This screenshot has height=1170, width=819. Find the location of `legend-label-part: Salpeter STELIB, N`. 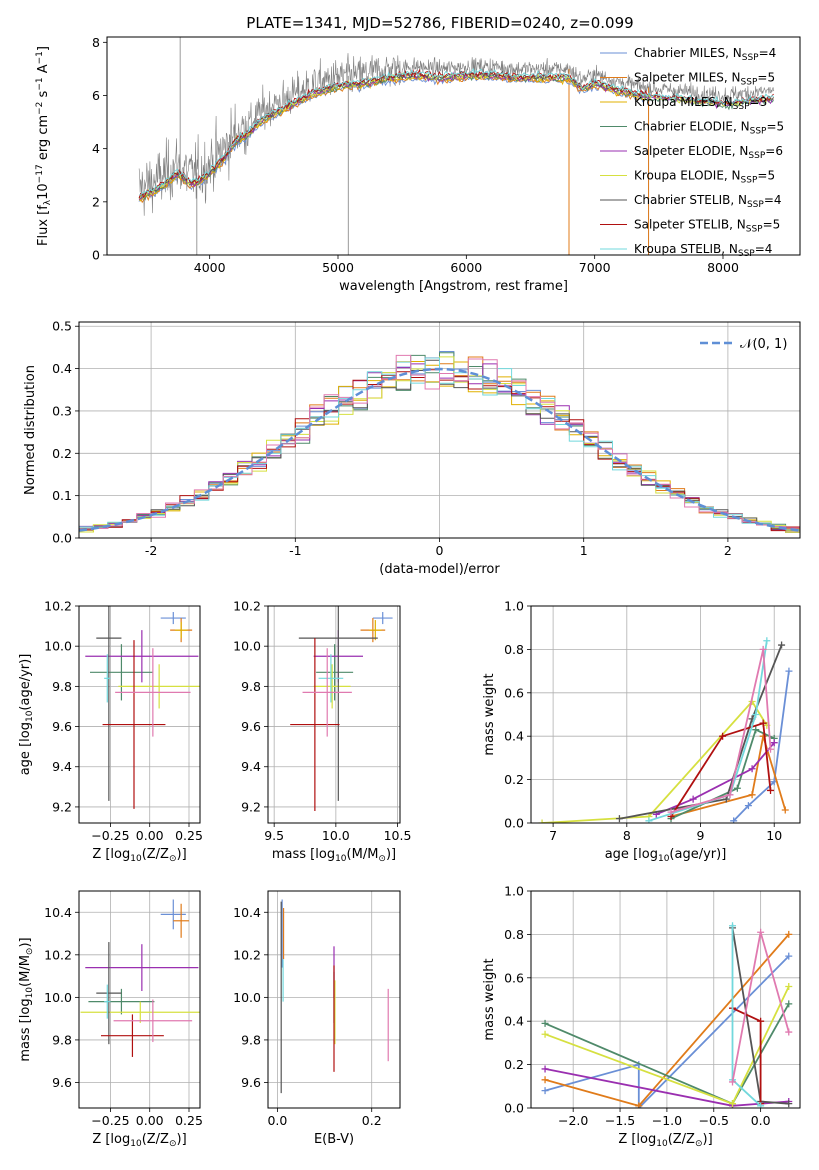

legend-label-part: Salpeter STELIB, N is located at coordinates (690, 225).